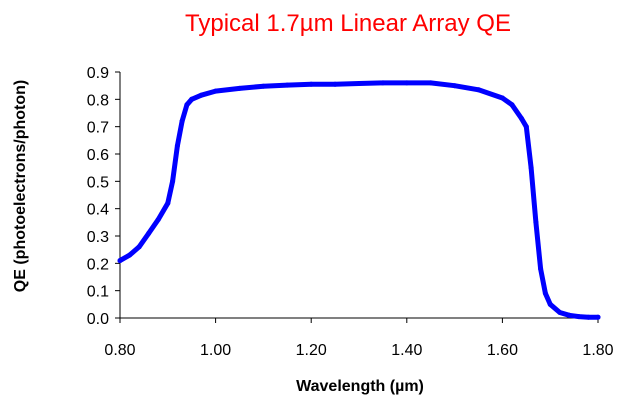 This screenshot has width=620, height=396. I want to click on y-tick-label: 0.1, so click(98, 292).